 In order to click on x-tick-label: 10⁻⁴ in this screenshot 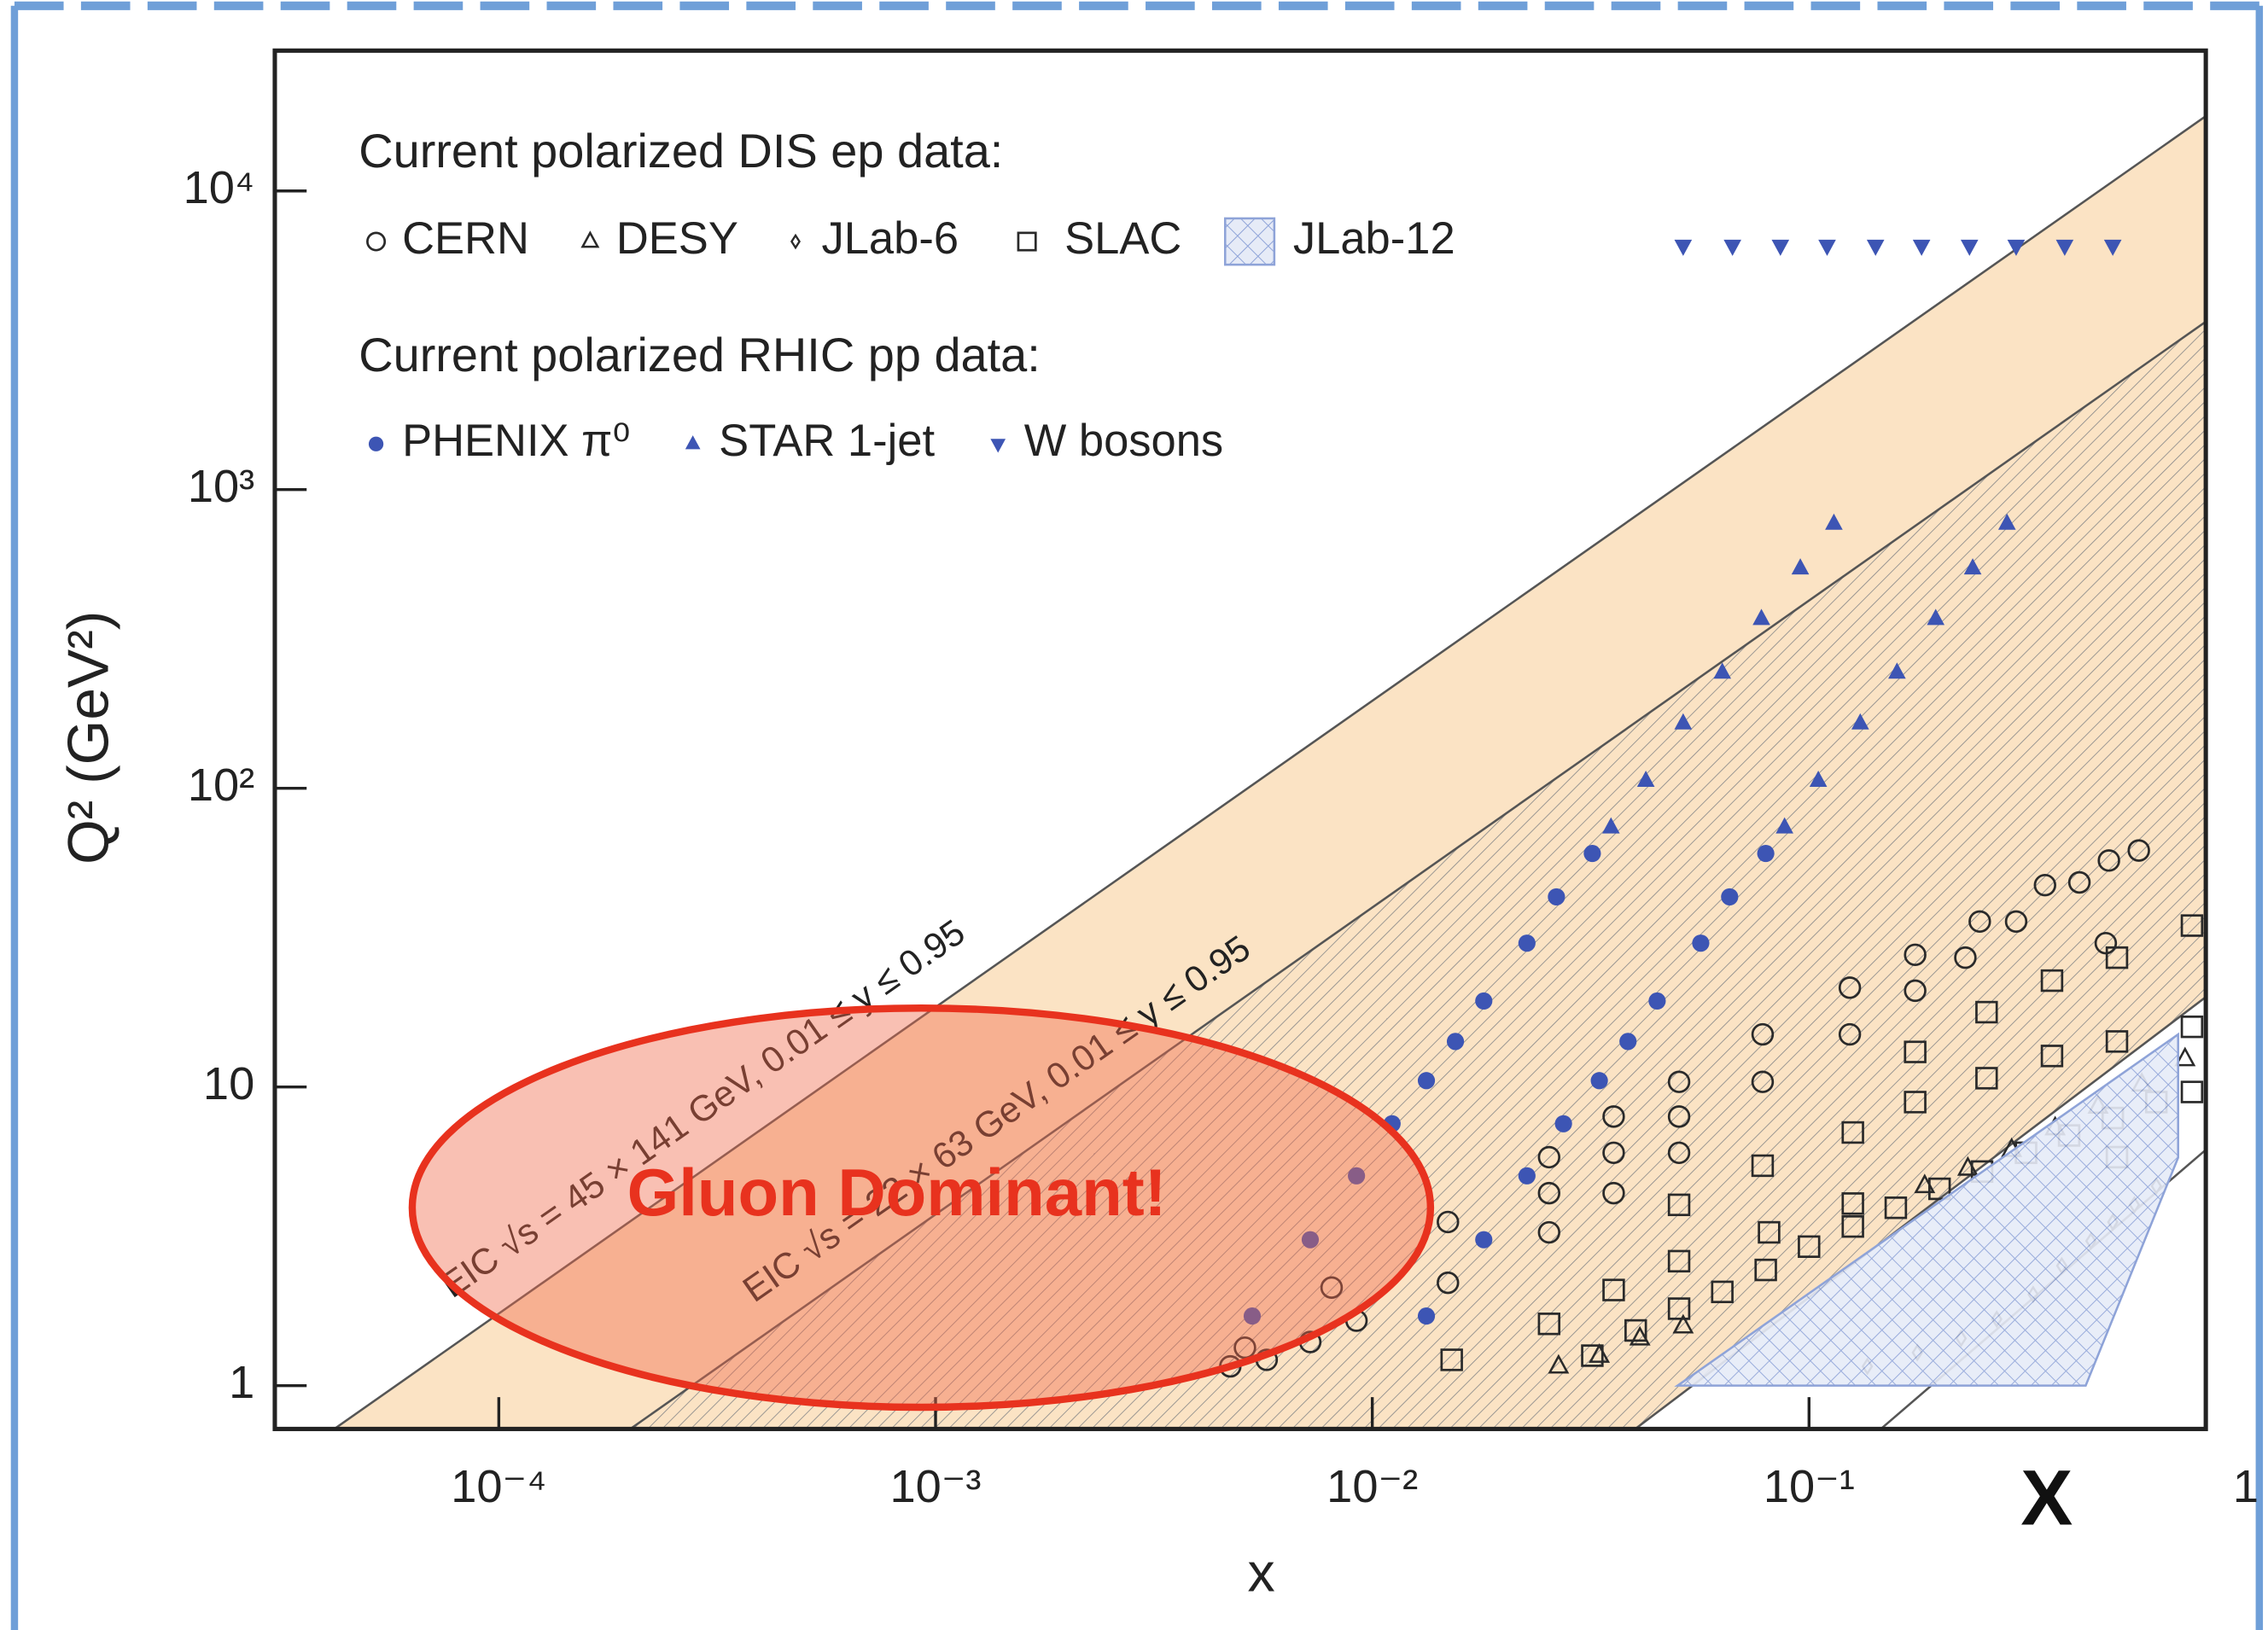, I will do `click(499, 1486)`.